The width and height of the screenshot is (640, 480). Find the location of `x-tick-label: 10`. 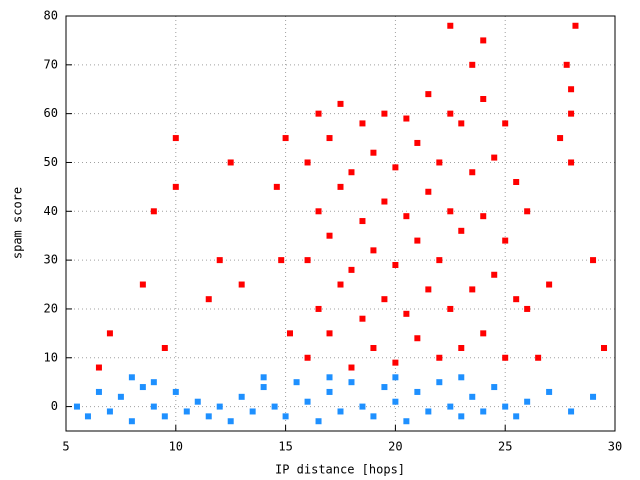

x-tick-label: 10 is located at coordinates (176, 447).